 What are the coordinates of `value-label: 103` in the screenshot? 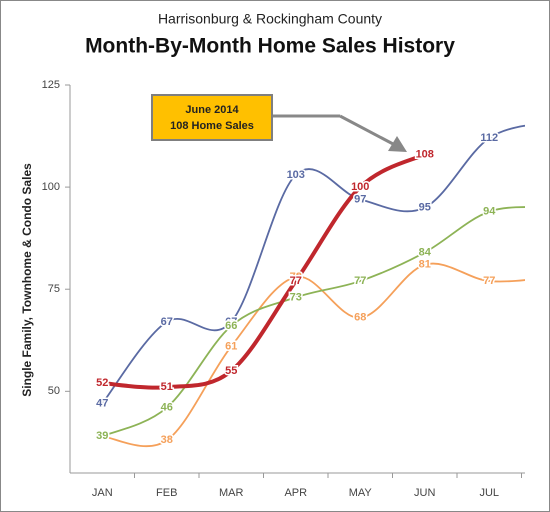 It's located at (296, 175).